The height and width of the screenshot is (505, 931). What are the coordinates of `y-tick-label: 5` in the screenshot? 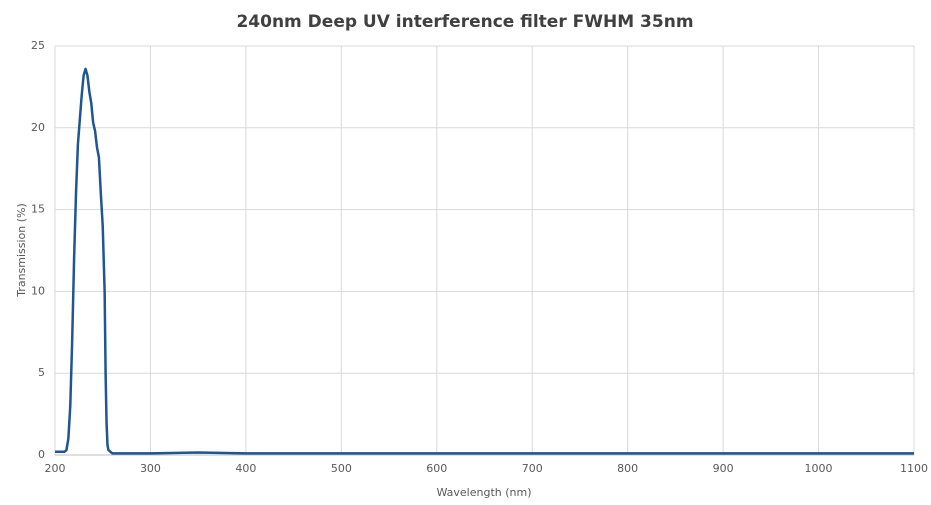 It's located at (41, 372).